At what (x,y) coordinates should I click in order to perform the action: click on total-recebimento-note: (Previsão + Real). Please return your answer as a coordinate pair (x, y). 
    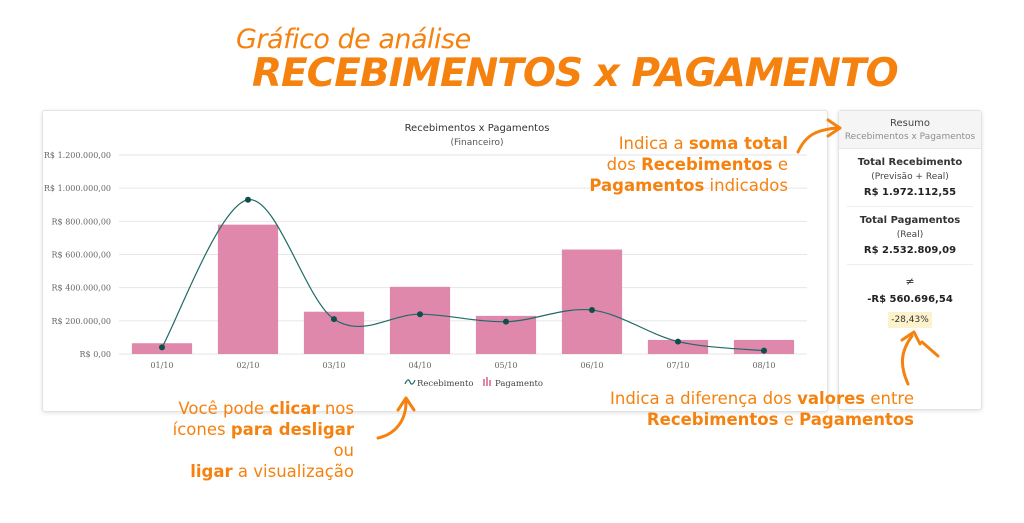
    Looking at the image, I should click on (910, 177).